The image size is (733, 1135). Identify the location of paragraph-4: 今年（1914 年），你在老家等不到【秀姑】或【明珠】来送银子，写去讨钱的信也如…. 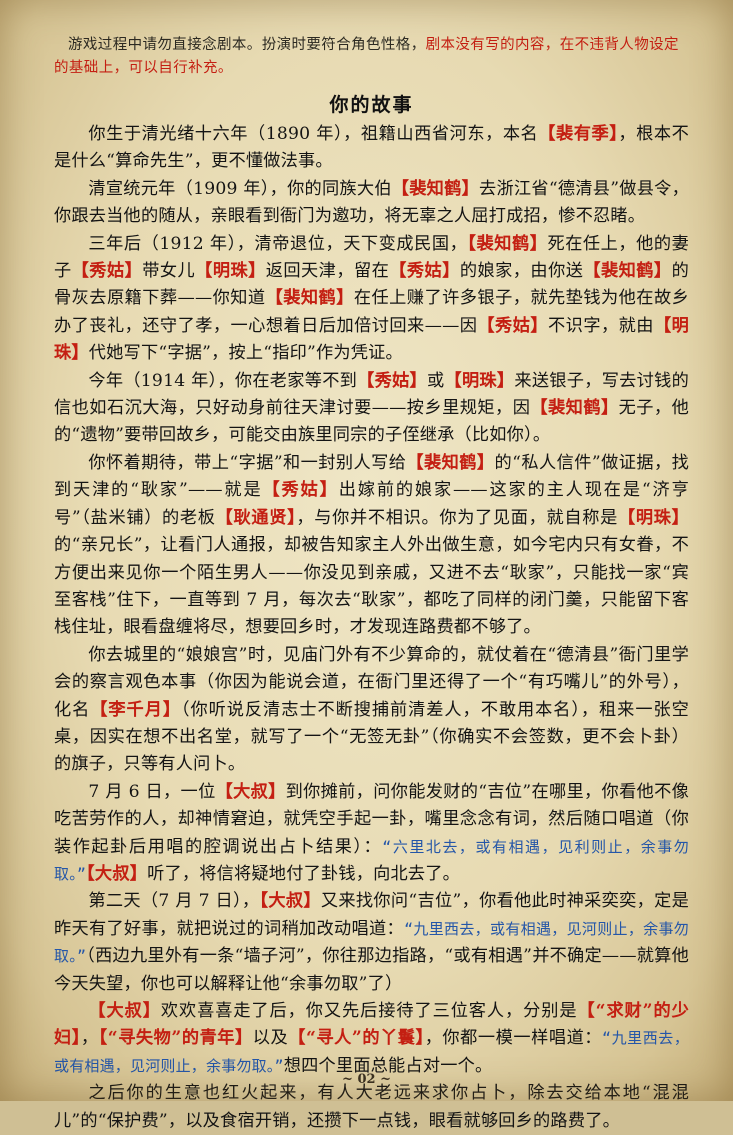
(371, 408).